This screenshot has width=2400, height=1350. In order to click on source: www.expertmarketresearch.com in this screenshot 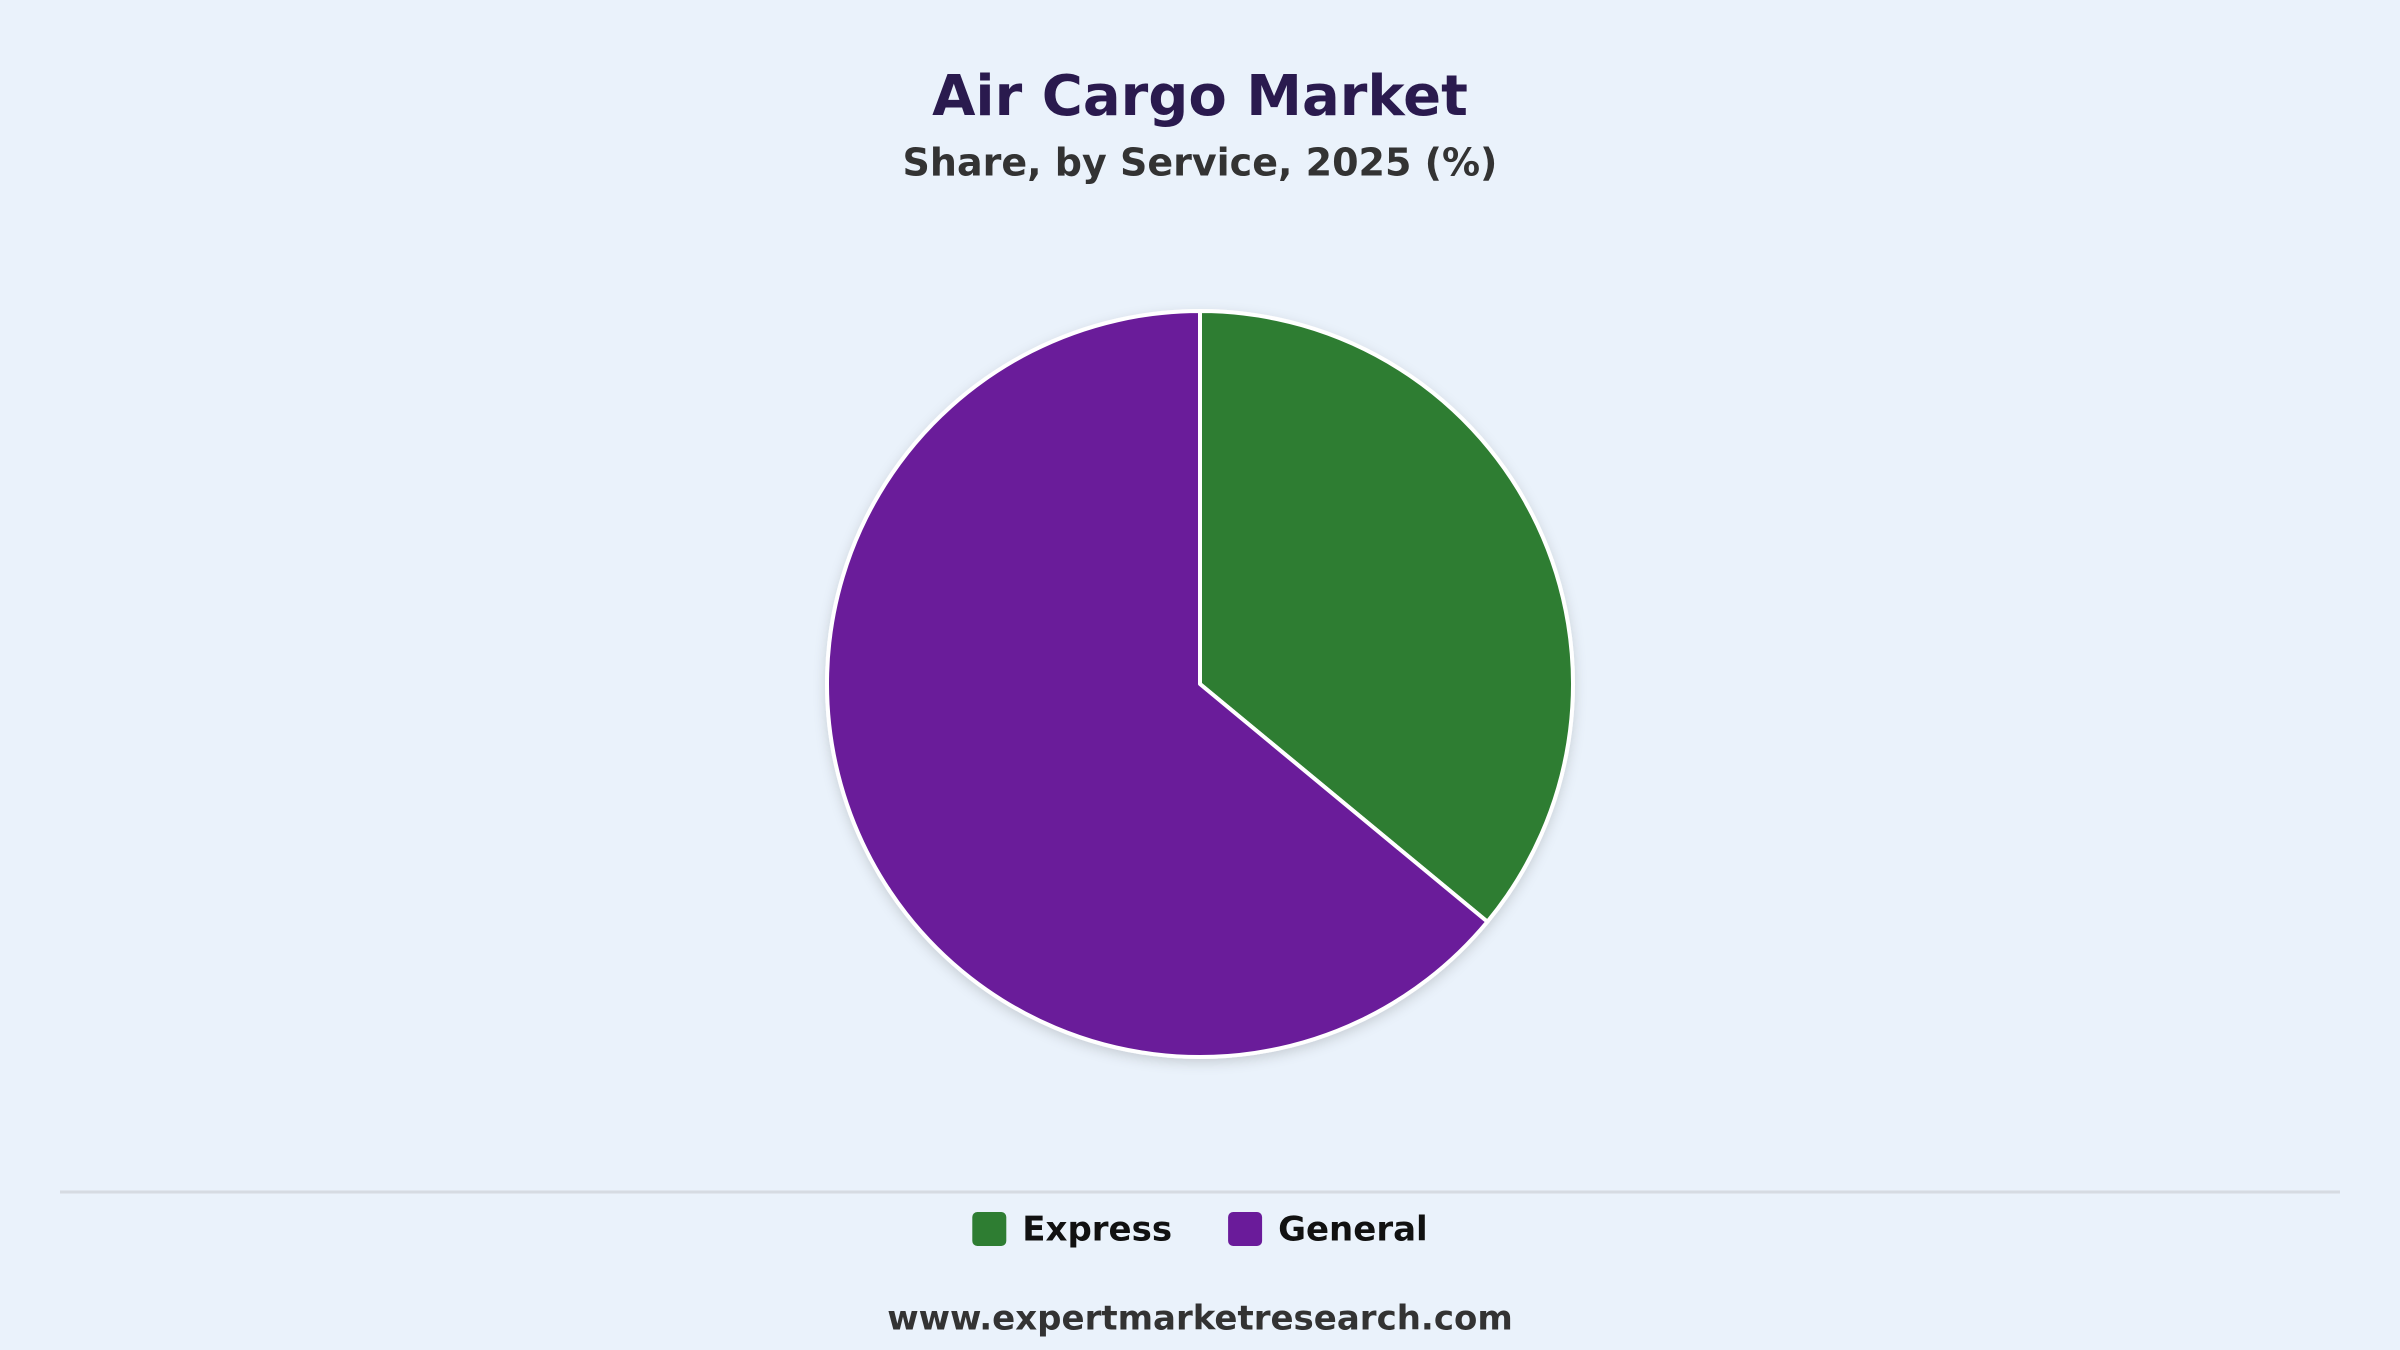, I will do `click(1200, 1319)`.